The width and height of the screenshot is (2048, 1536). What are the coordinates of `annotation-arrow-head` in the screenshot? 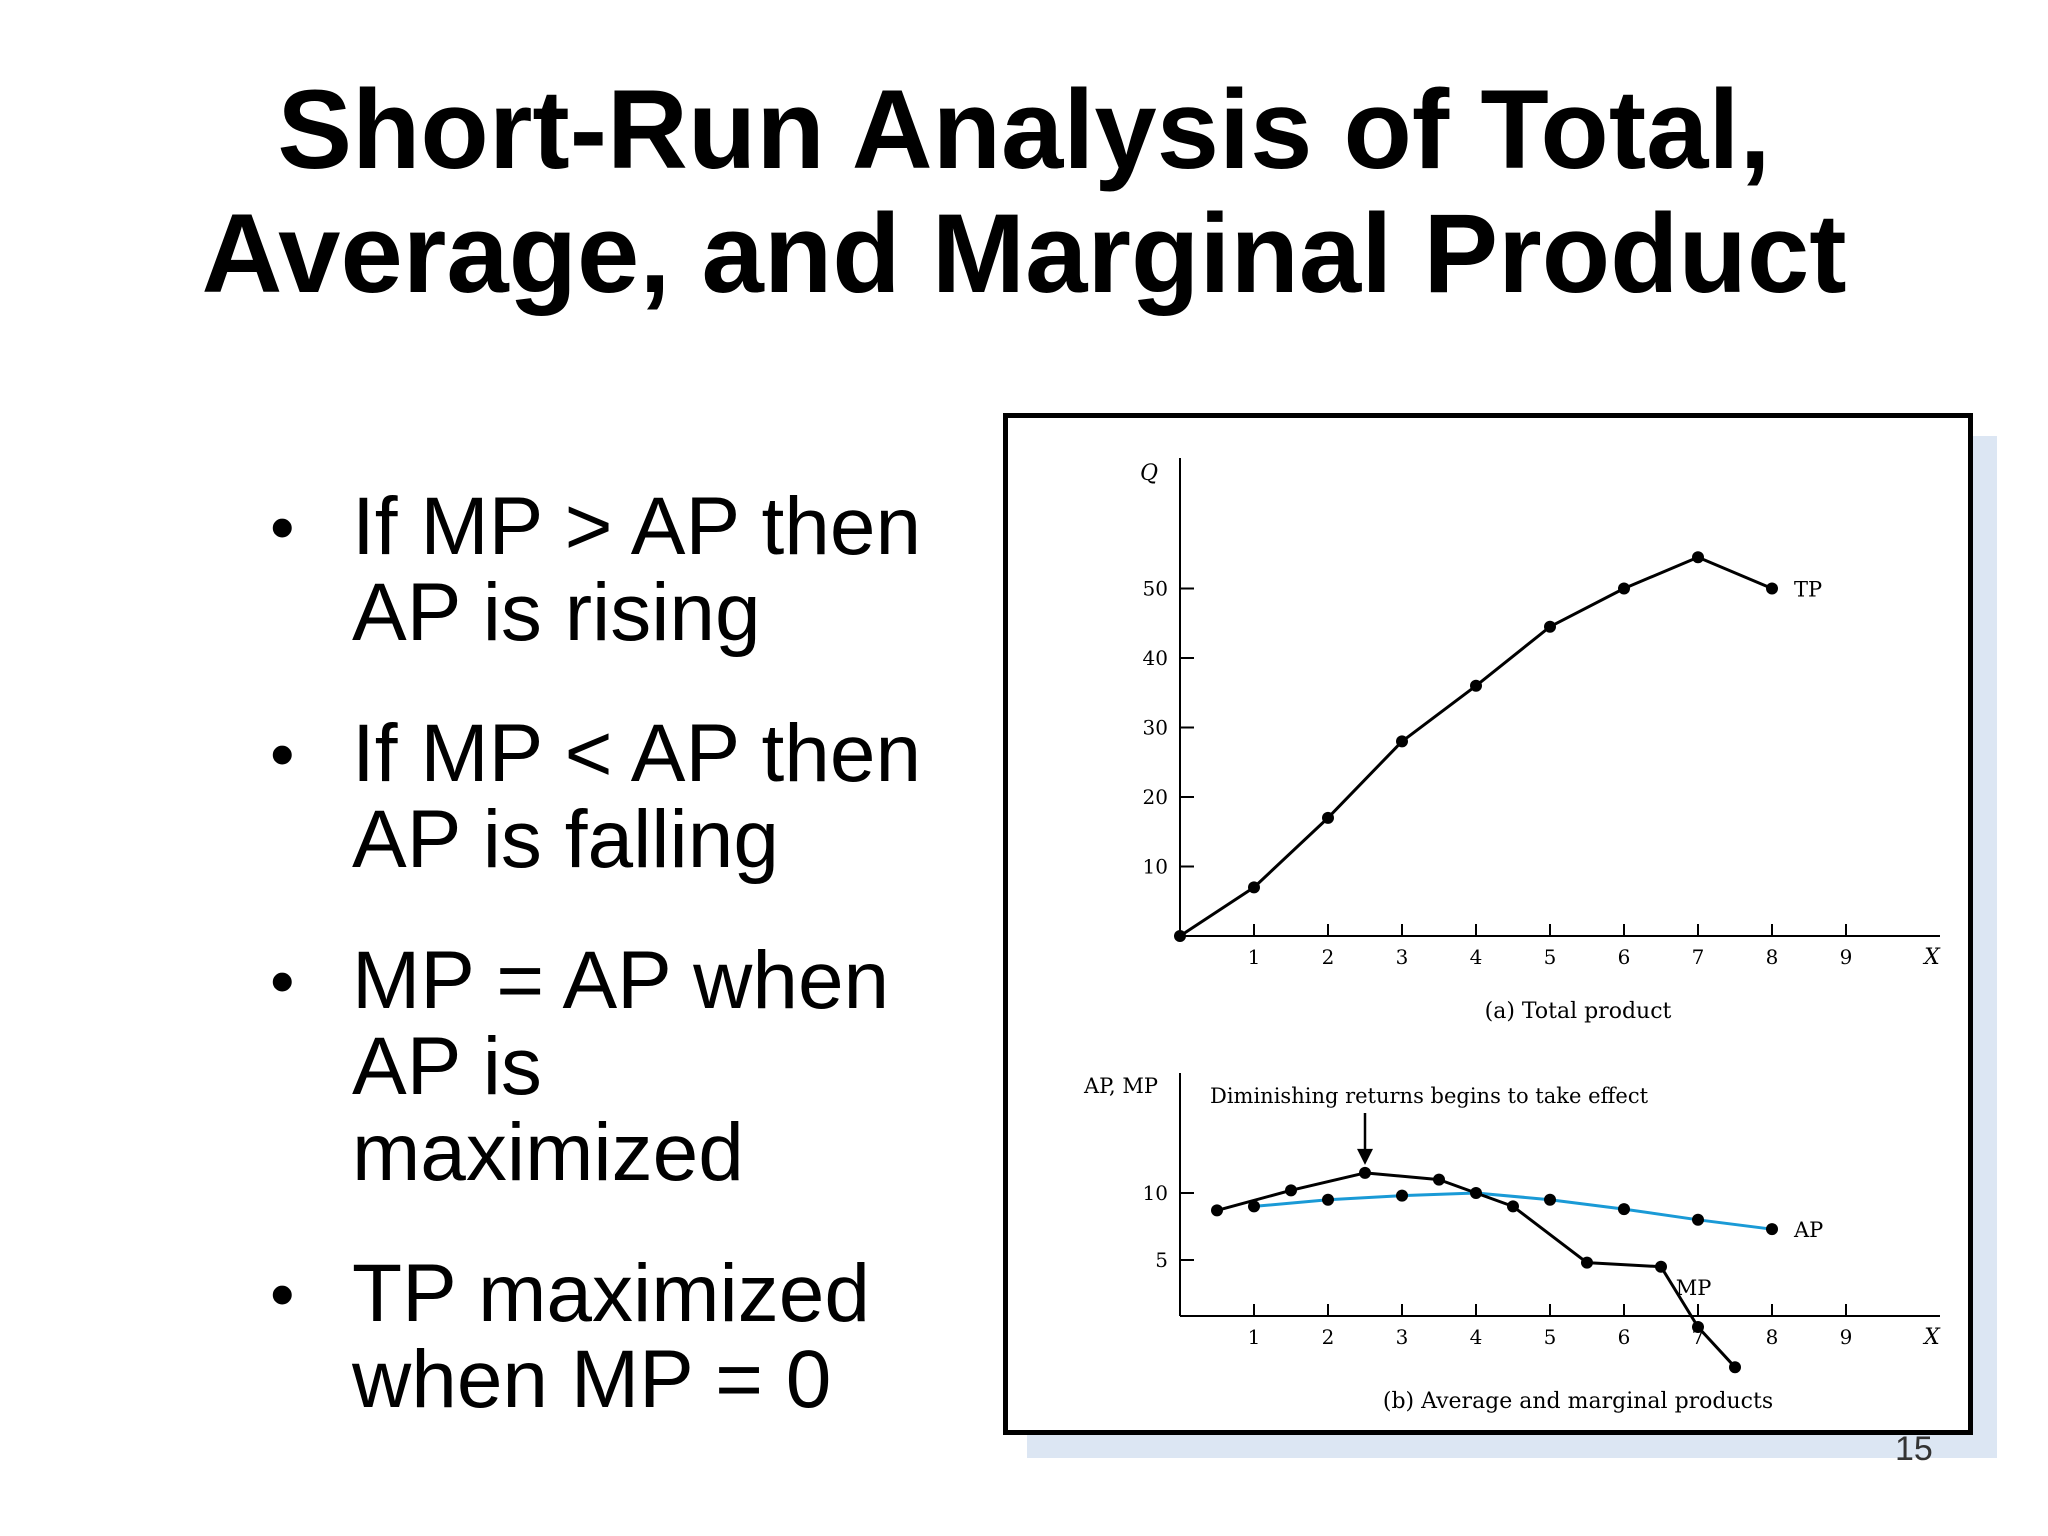 It's located at (1365, 1156).